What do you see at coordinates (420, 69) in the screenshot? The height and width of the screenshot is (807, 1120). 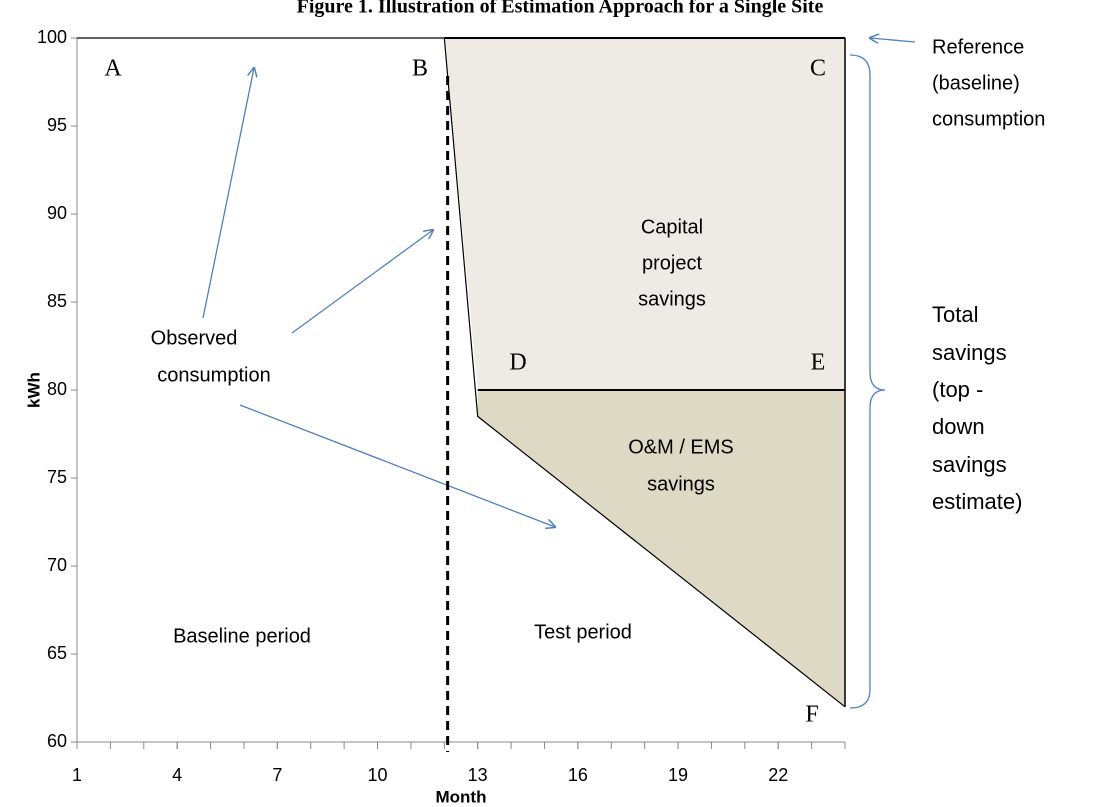 I see `point-label: B` at bounding box center [420, 69].